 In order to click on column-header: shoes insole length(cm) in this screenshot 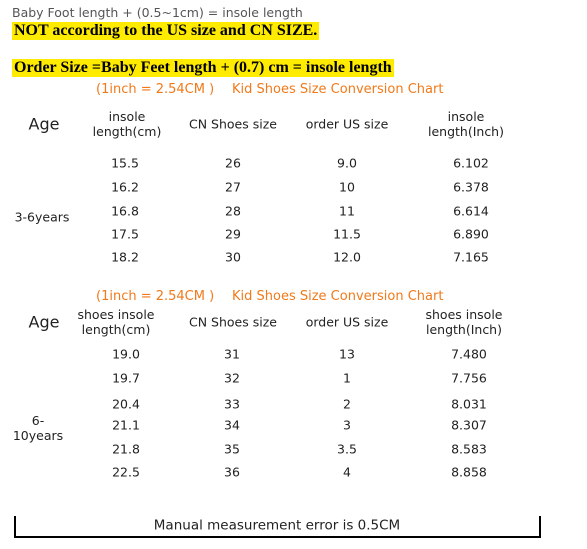, I will do `click(116, 322)`.